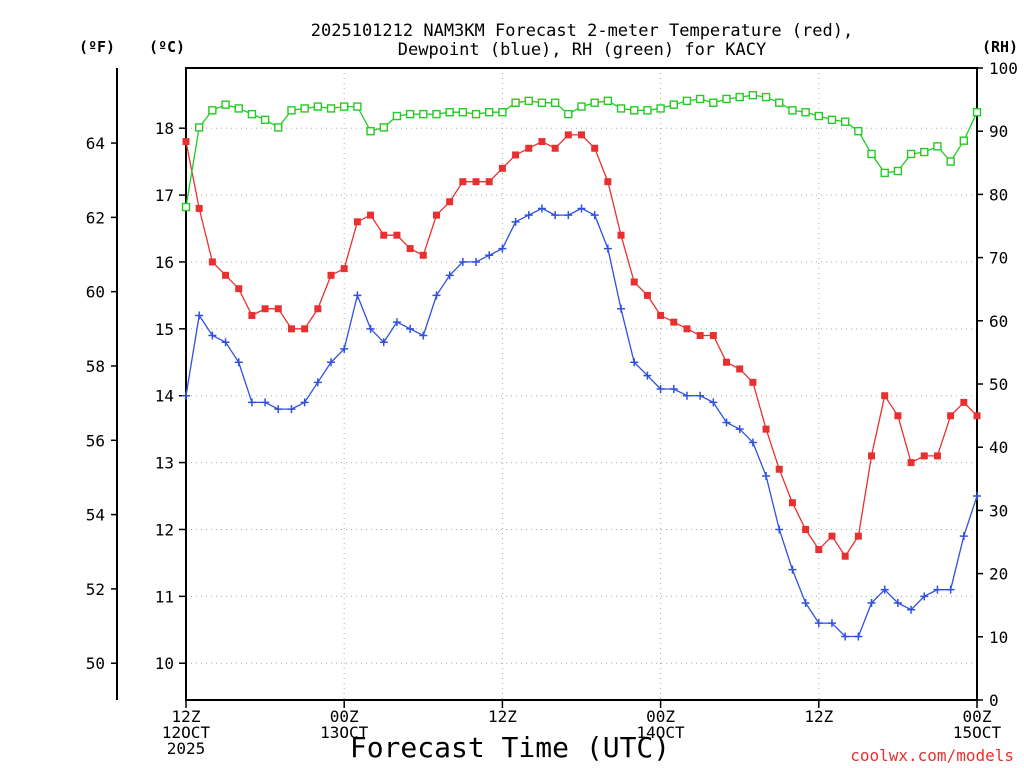  Describe the element at coordinates (998, 637) in the screenshot. I see `rh-tick-label: 10` at that location.